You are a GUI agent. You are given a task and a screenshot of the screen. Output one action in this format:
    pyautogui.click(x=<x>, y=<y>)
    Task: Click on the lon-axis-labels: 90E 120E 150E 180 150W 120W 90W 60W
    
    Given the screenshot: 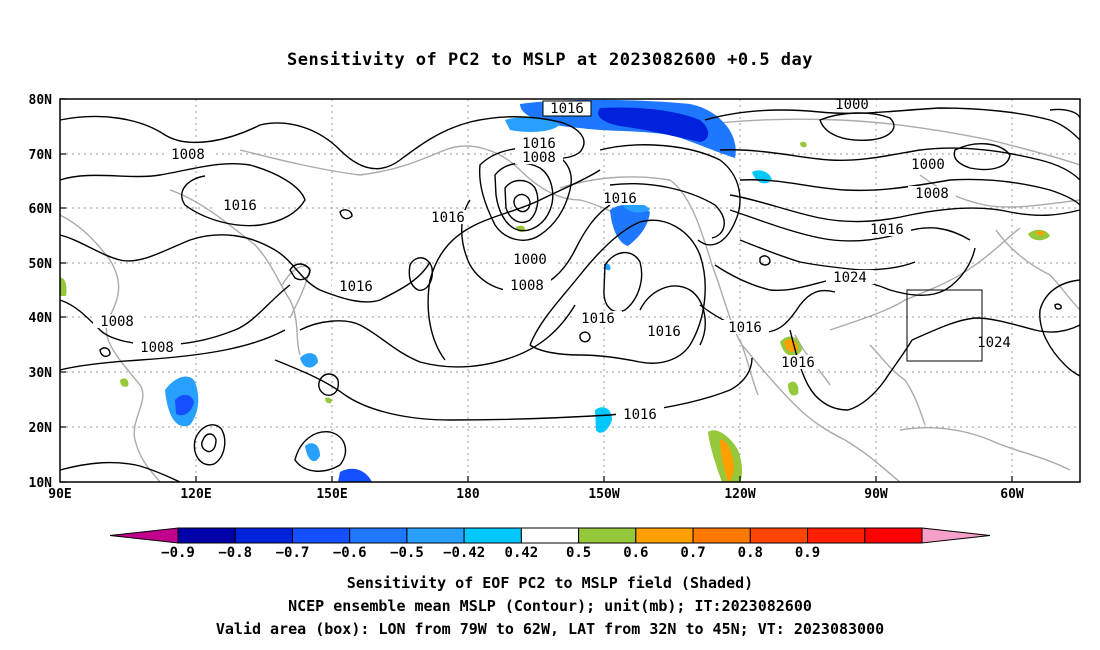 What is the action you would take?
    pyautogui.click(x=536, y=494)
    